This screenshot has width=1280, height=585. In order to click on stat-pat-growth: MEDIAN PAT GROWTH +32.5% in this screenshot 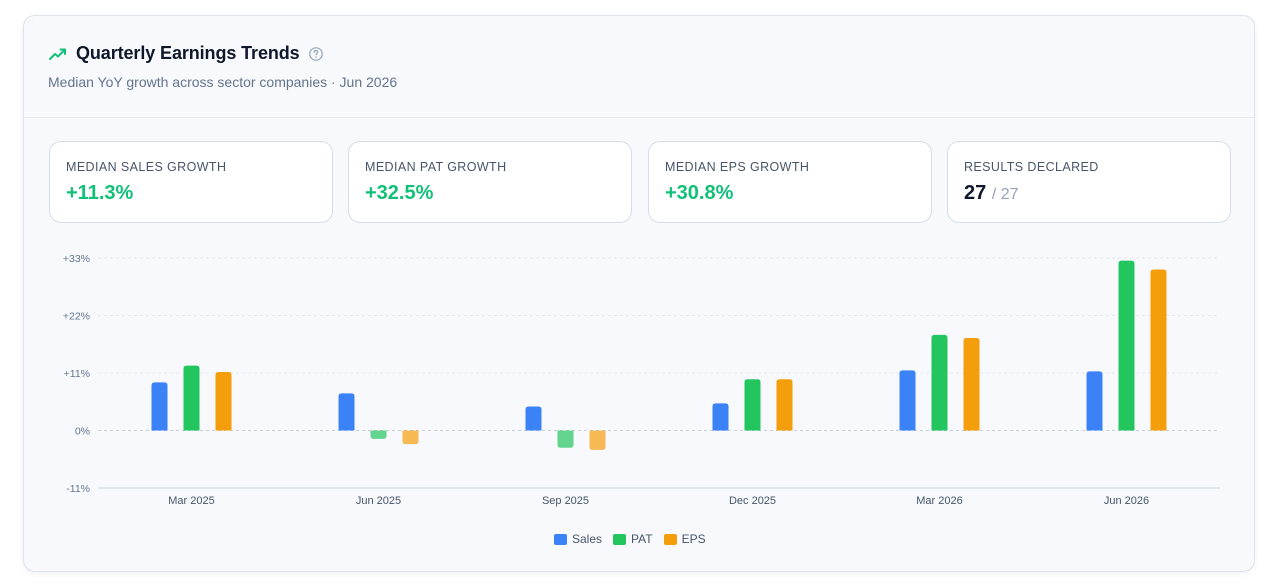, I will do `click(490, 182)`.